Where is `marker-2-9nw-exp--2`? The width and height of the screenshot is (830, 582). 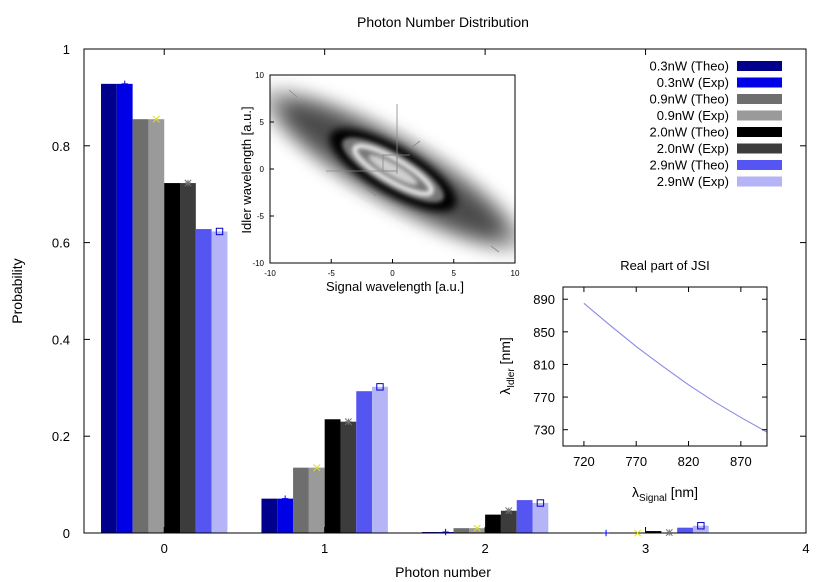
marker-2-9nw-exp--2 is located at coordinates (540, 503).